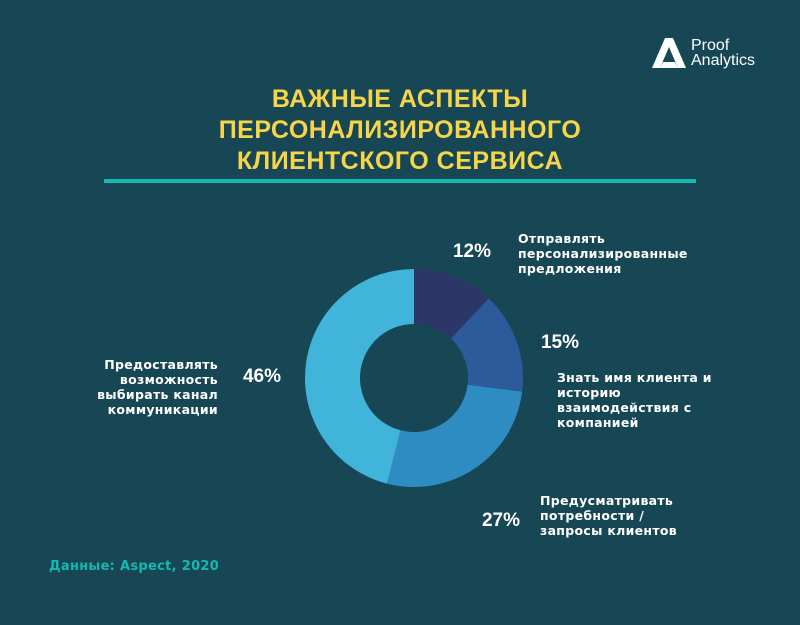 The image size is (800, 625). What do you see at coordinates (359, 376) in the screenshot?
I see `donut-slice-choose-channel` at bounding box center [359, 376].